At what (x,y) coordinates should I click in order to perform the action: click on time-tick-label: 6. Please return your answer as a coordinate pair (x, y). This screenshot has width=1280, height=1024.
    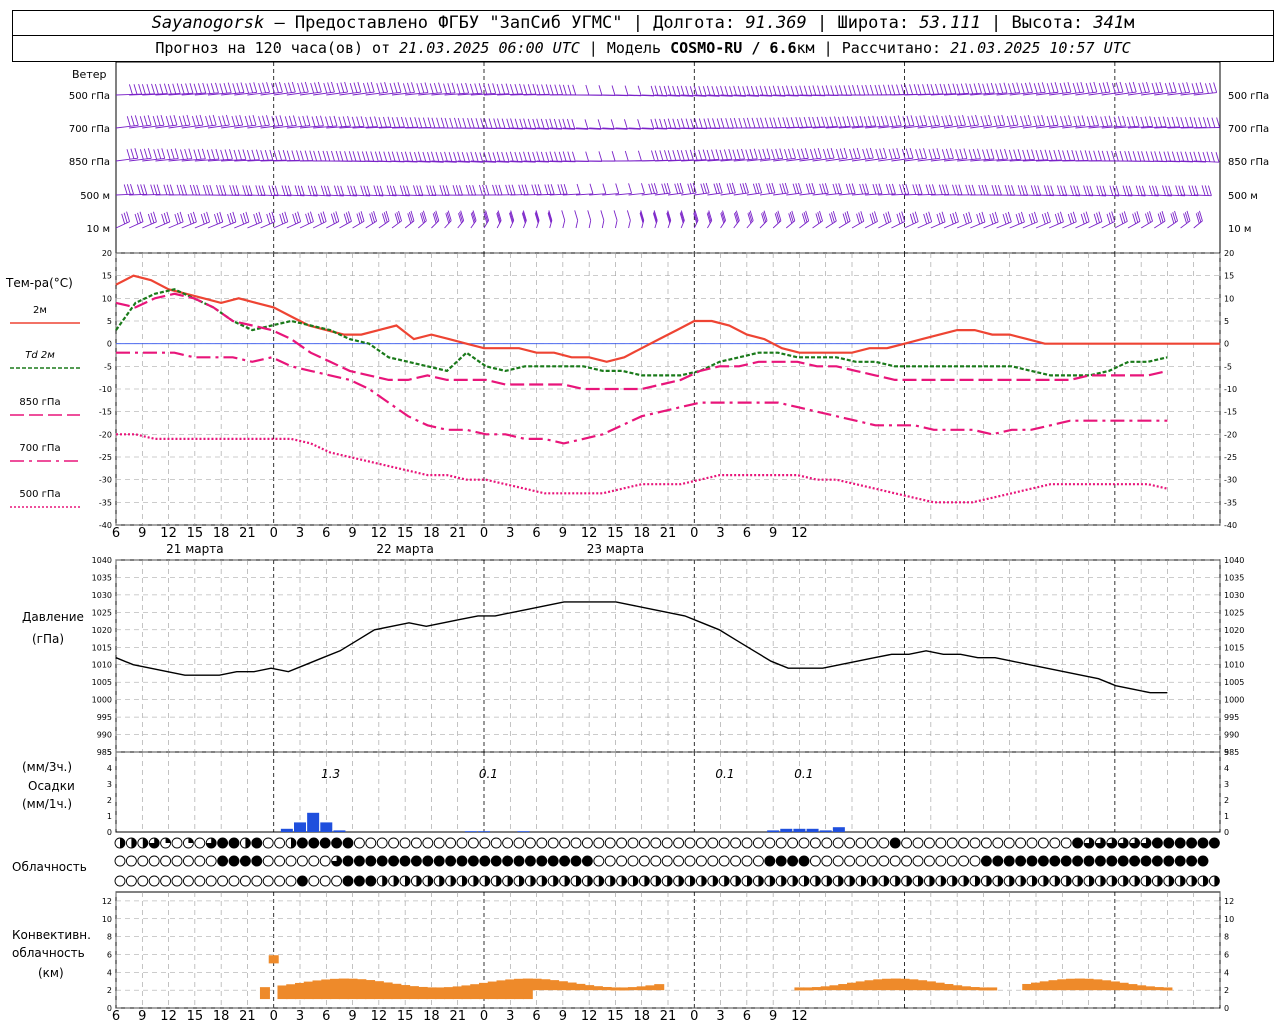
    Looking at the image, I should click on (326, 533).